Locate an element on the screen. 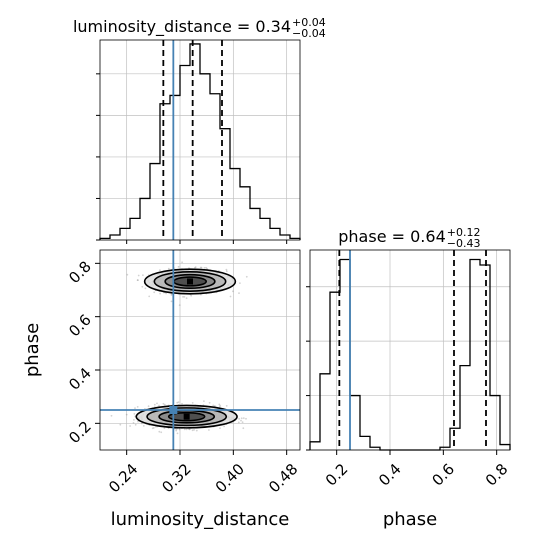 This screenshot has height=550, width=550. title-phase: phase = 0.64 +0.12−0.43 is located at coordinates (409, 238).